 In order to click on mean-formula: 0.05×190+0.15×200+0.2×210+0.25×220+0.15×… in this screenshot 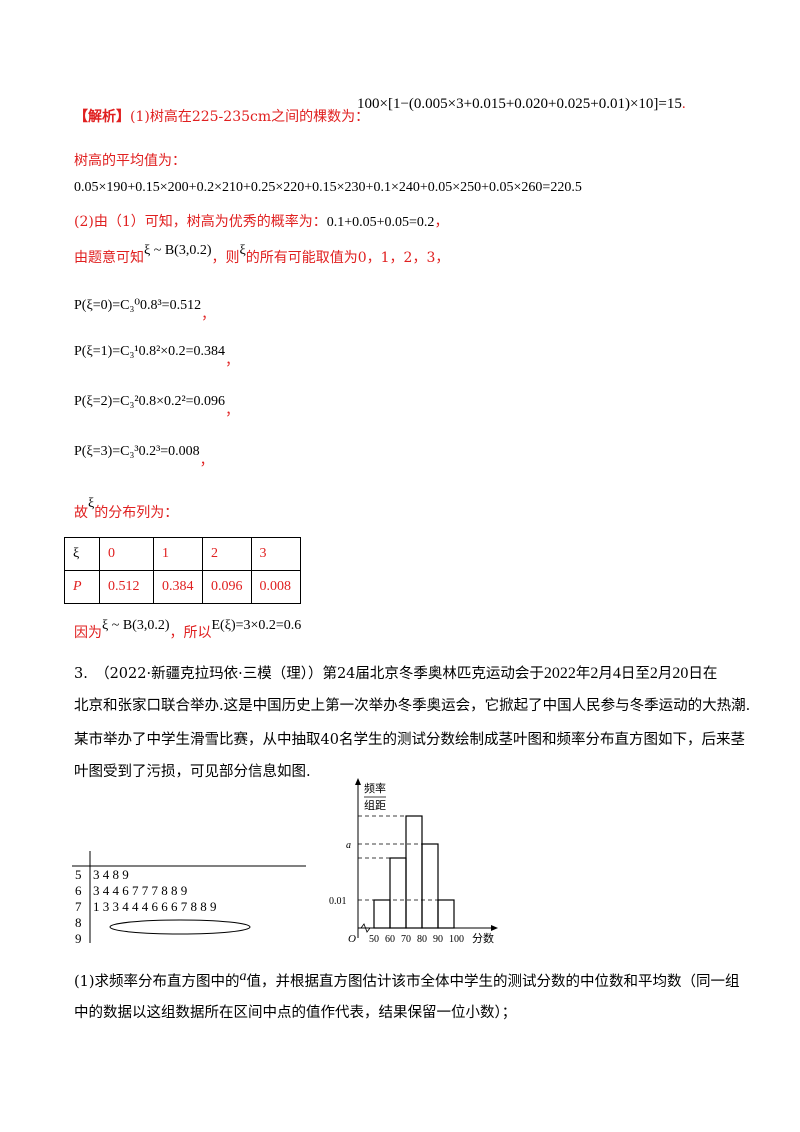, I will do `click(328, 187)`.